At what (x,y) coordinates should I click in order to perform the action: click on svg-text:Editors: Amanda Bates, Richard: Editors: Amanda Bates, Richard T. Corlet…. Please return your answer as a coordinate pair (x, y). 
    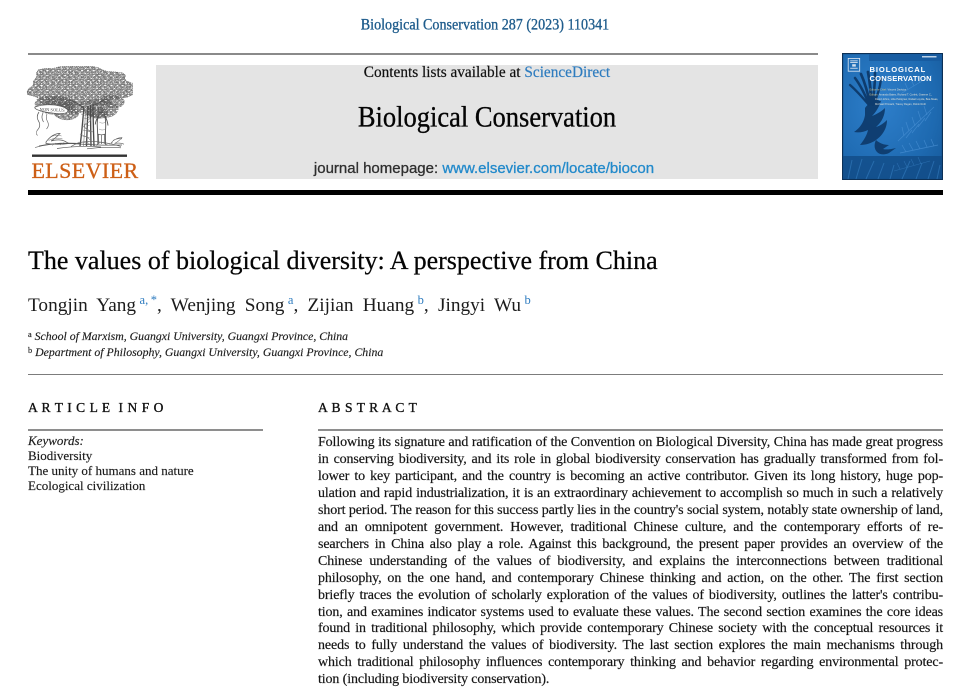
    Looking at the image, I should click on (901, 94).